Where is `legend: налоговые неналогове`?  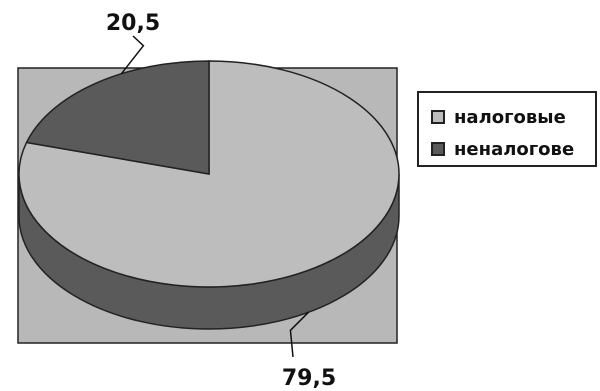
legend: налоговые неналогове is located at coordinates (507, 129).